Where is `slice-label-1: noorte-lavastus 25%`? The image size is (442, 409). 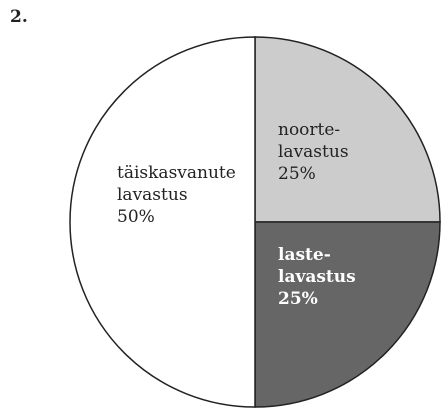 slice-label-1: noorte-lavastus 25% is located at coordinates (313, 152).